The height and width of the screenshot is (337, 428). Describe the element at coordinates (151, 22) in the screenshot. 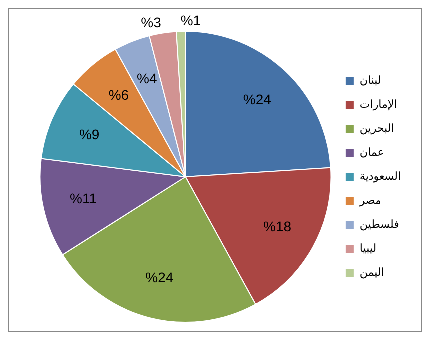

I see `data-label: %3` at that location.